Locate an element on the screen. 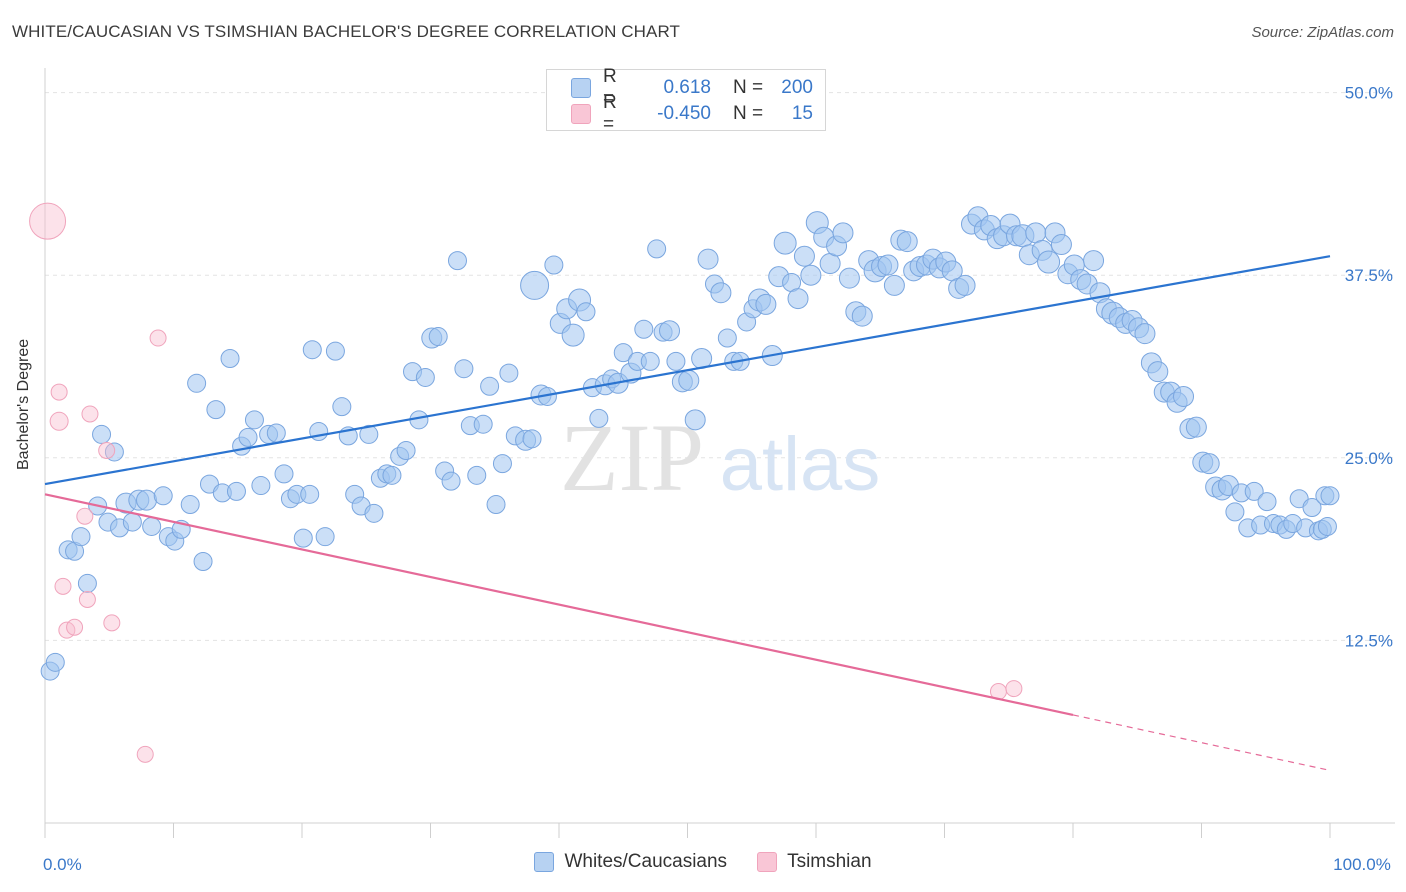  legend-item-white: Whites/Caucasians is located at coordinates (630, 862).